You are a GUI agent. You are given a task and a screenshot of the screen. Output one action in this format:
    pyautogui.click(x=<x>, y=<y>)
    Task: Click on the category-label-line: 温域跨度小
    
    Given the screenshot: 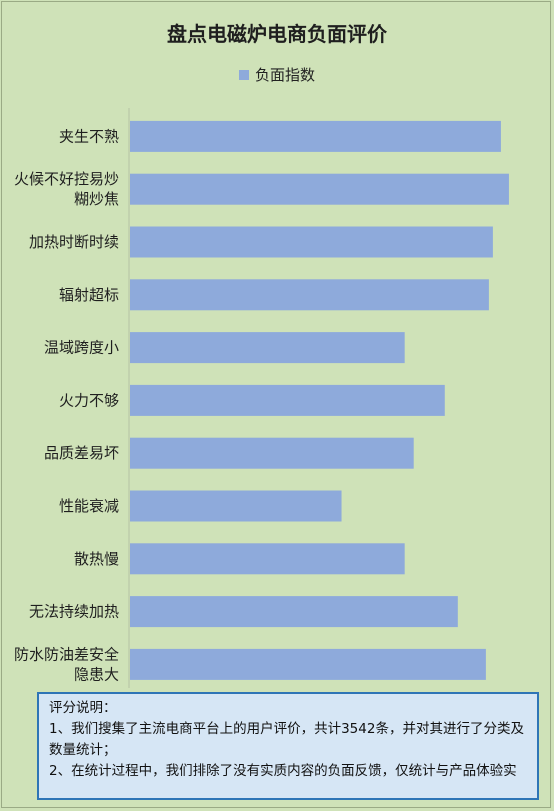 What is the action you would take?
    pyautogui.click(x=81, y=348)
    